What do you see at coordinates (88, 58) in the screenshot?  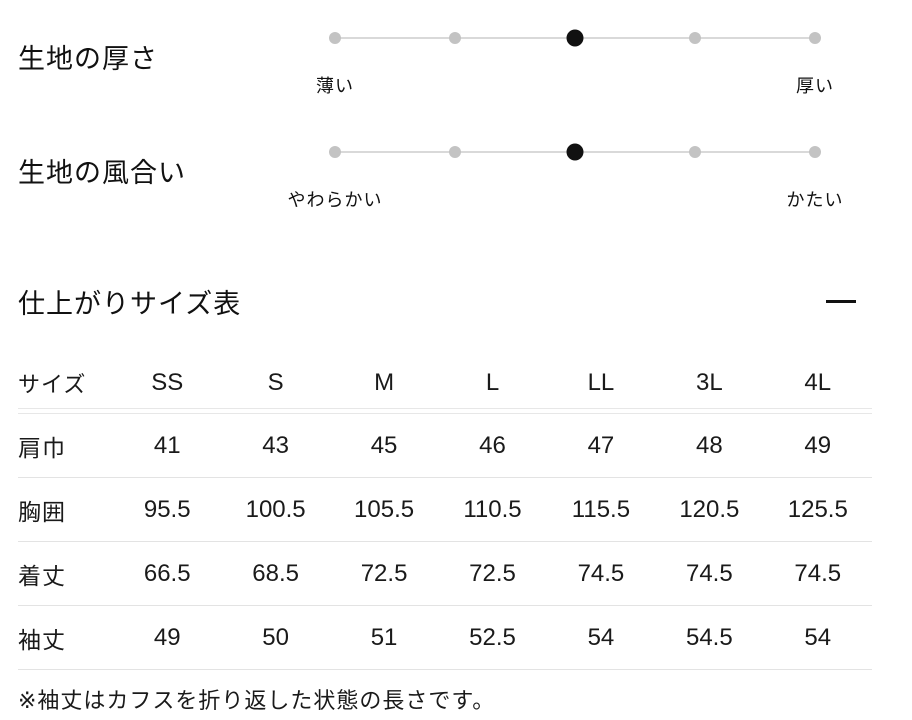 I see `fabric-thickness-label: 生地の厚さ` at bounding box center [88, 58].